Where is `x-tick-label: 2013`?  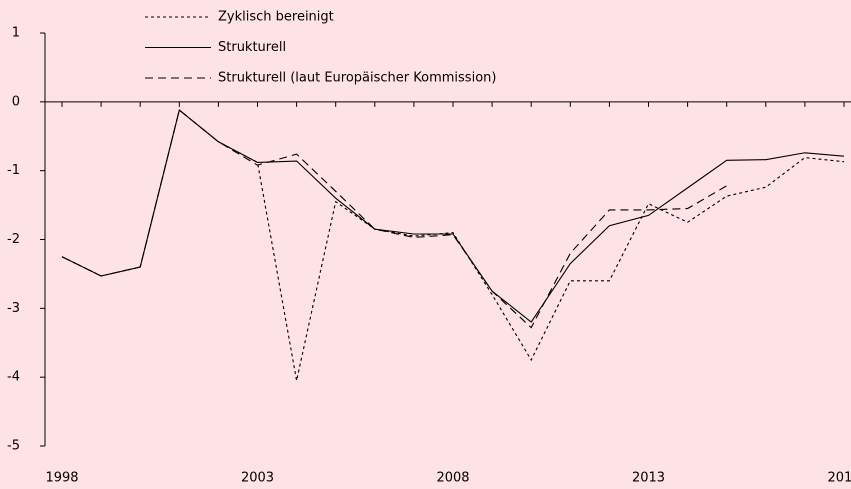
x-tick-label: 2013 is located at coordinates (648, 478).